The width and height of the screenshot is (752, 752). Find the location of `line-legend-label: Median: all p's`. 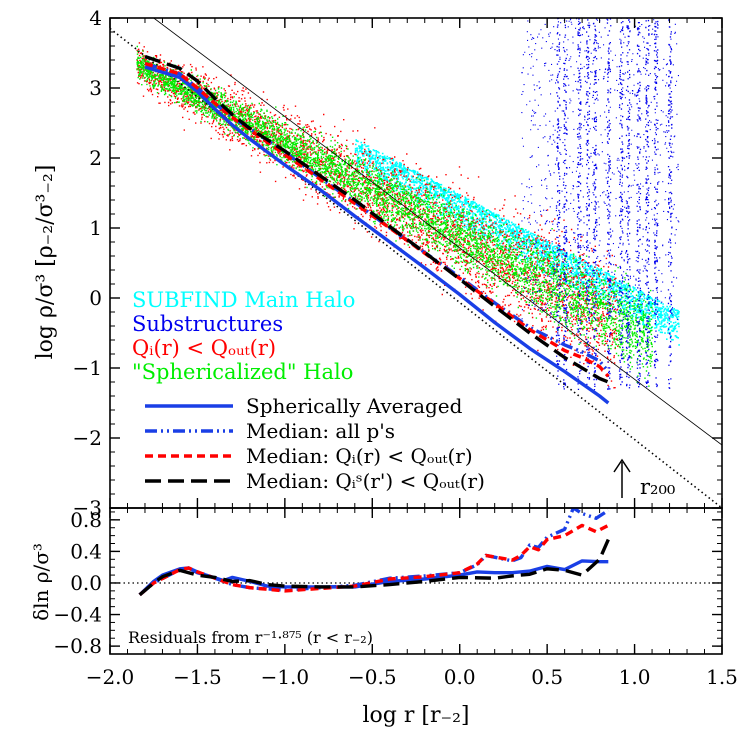

line-legend-label: Median: all p's is located at coordinates (320, 431).